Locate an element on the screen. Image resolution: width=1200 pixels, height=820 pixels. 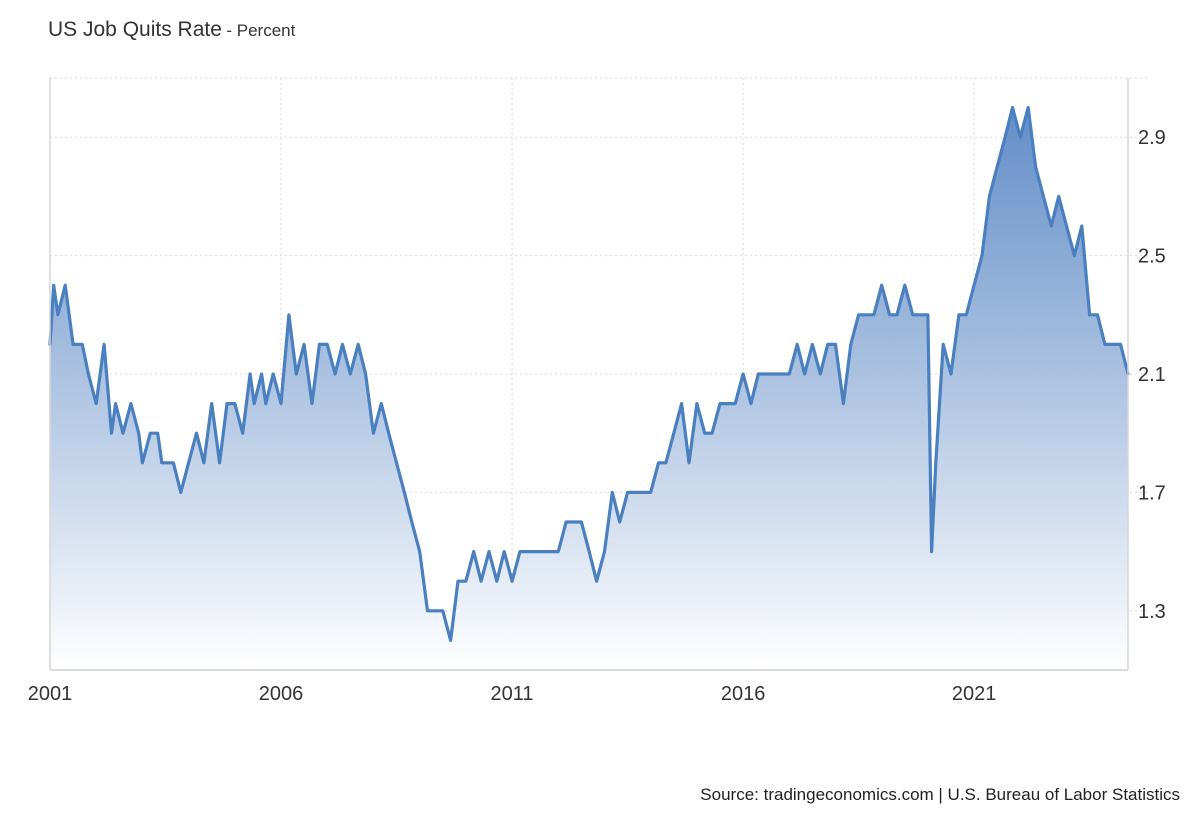
x-axis-ticks: 2001 2006 2011 2016 2021 is located at coordinates (512, 694).